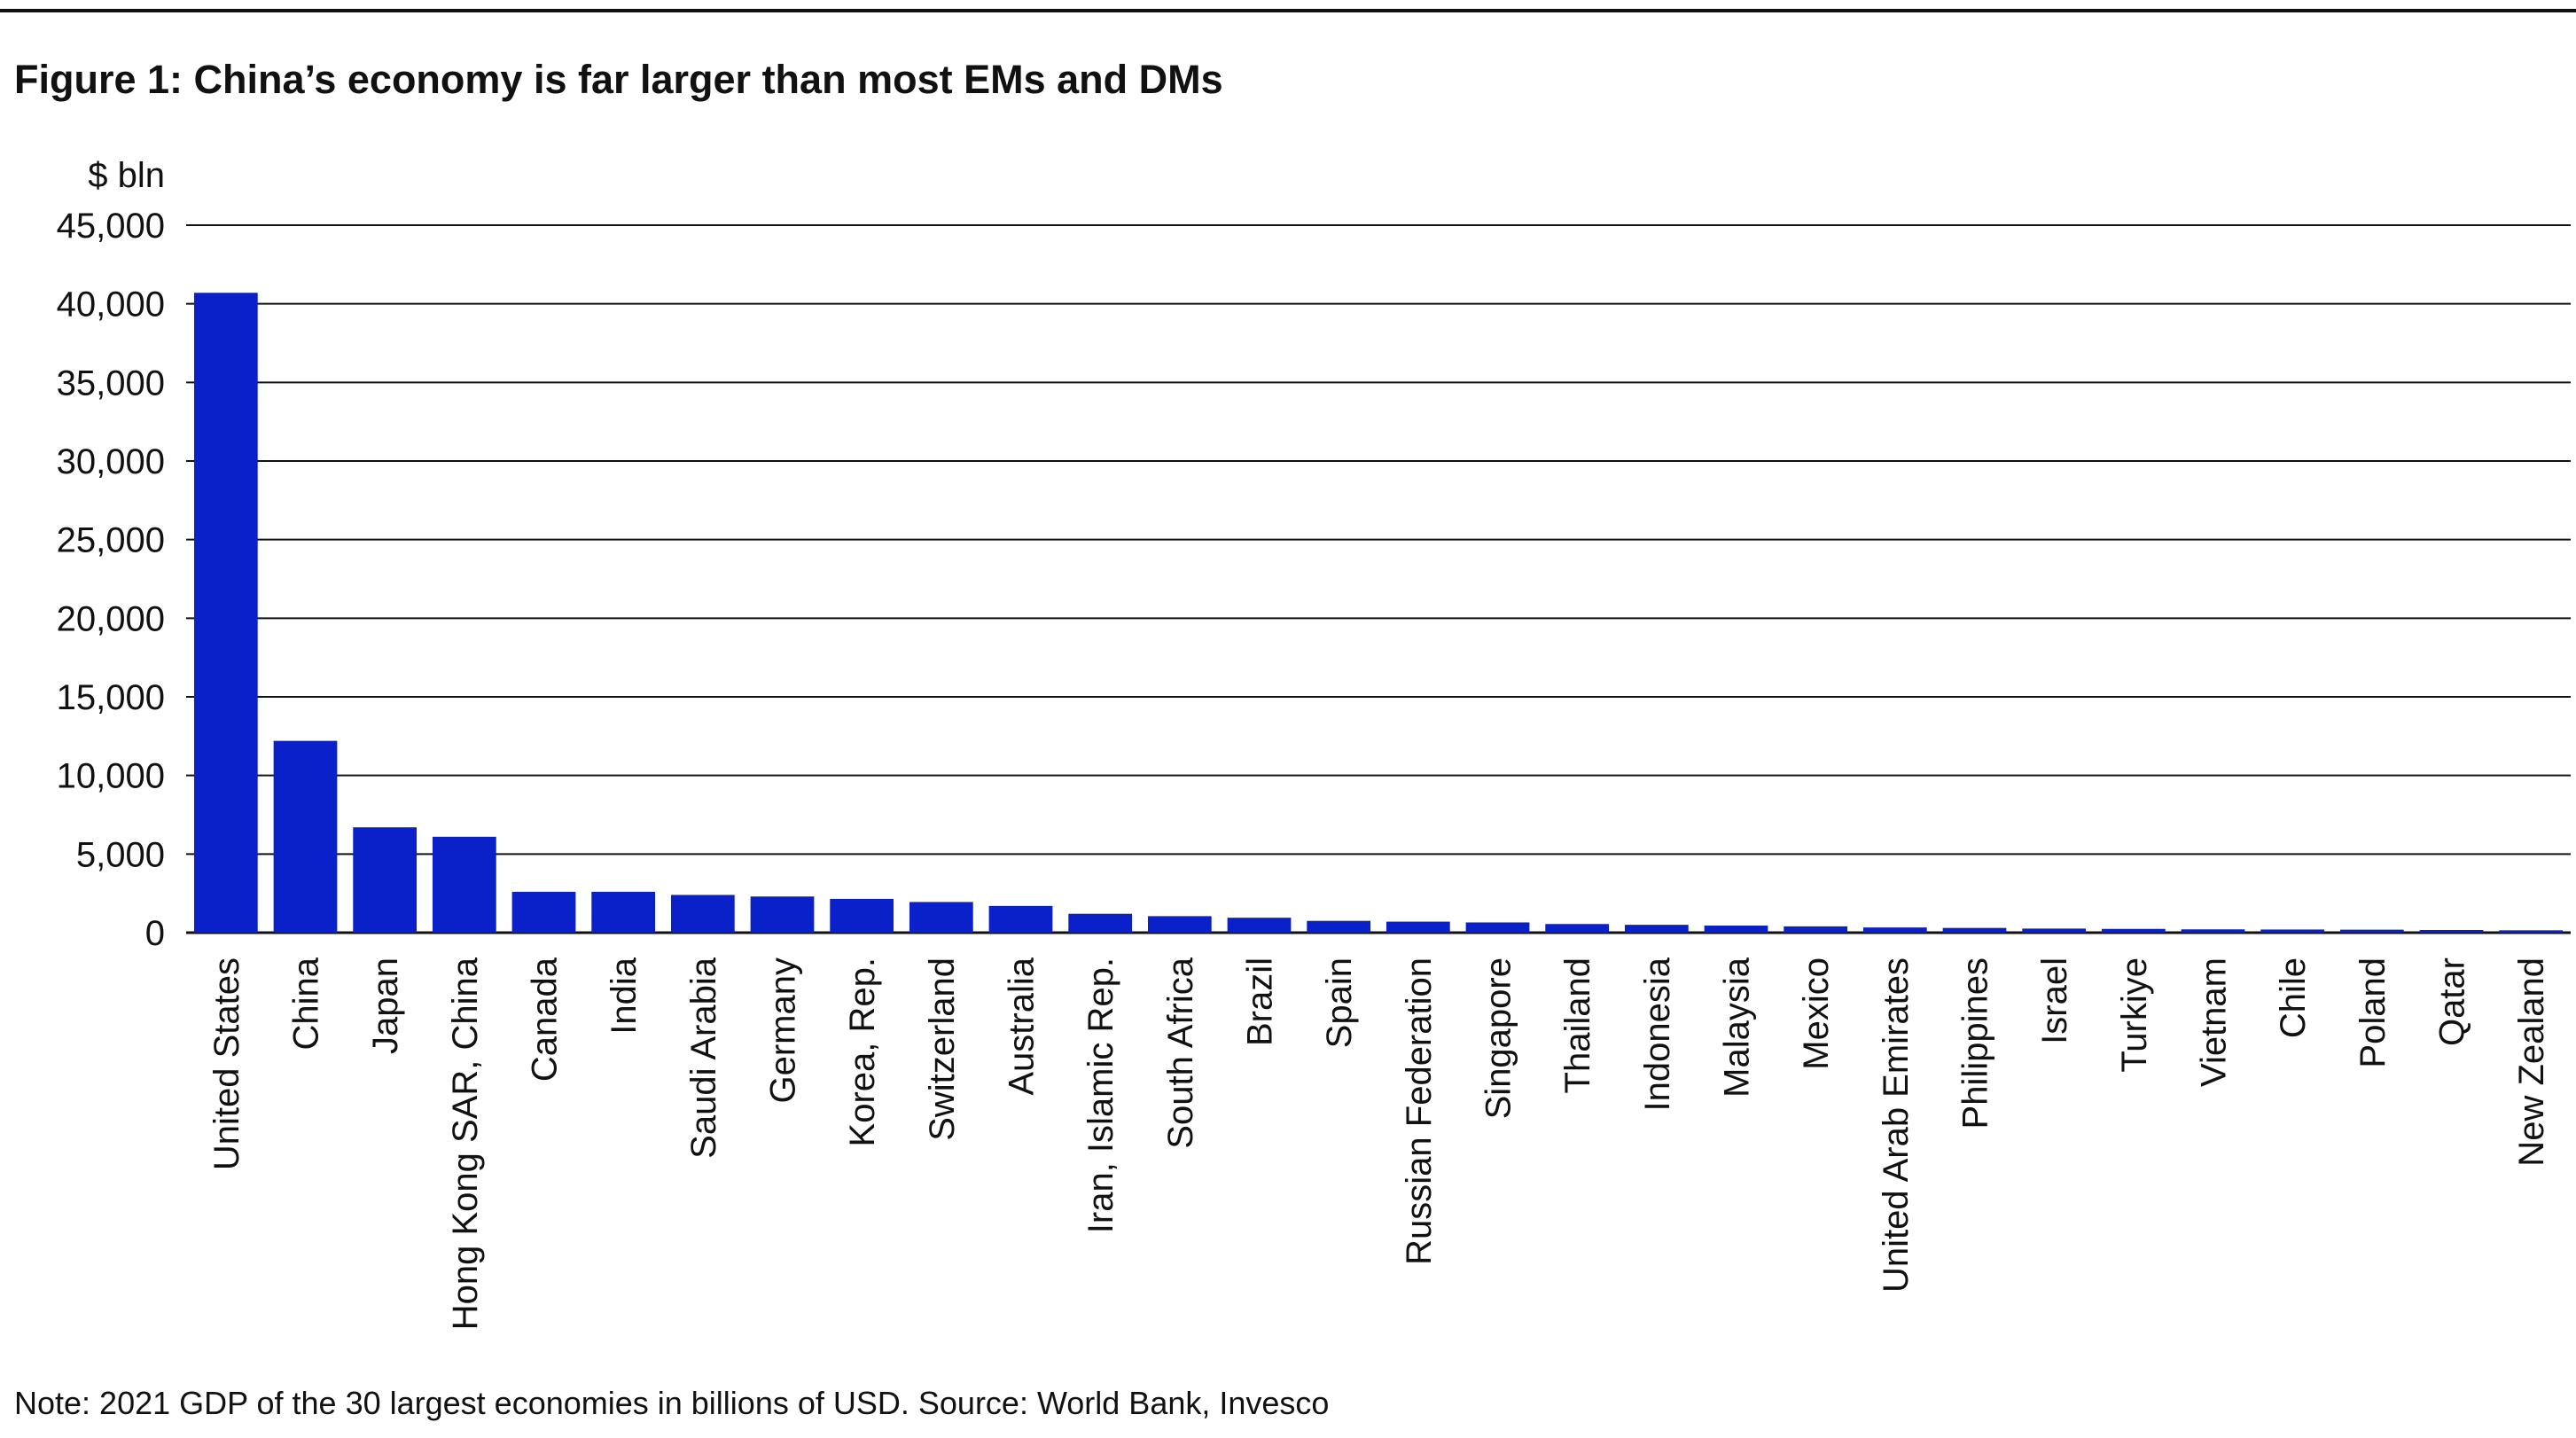 This screenshot has width=2576, height=1438. I want to click on y-tick-label: 20,000, so click(111, 618).